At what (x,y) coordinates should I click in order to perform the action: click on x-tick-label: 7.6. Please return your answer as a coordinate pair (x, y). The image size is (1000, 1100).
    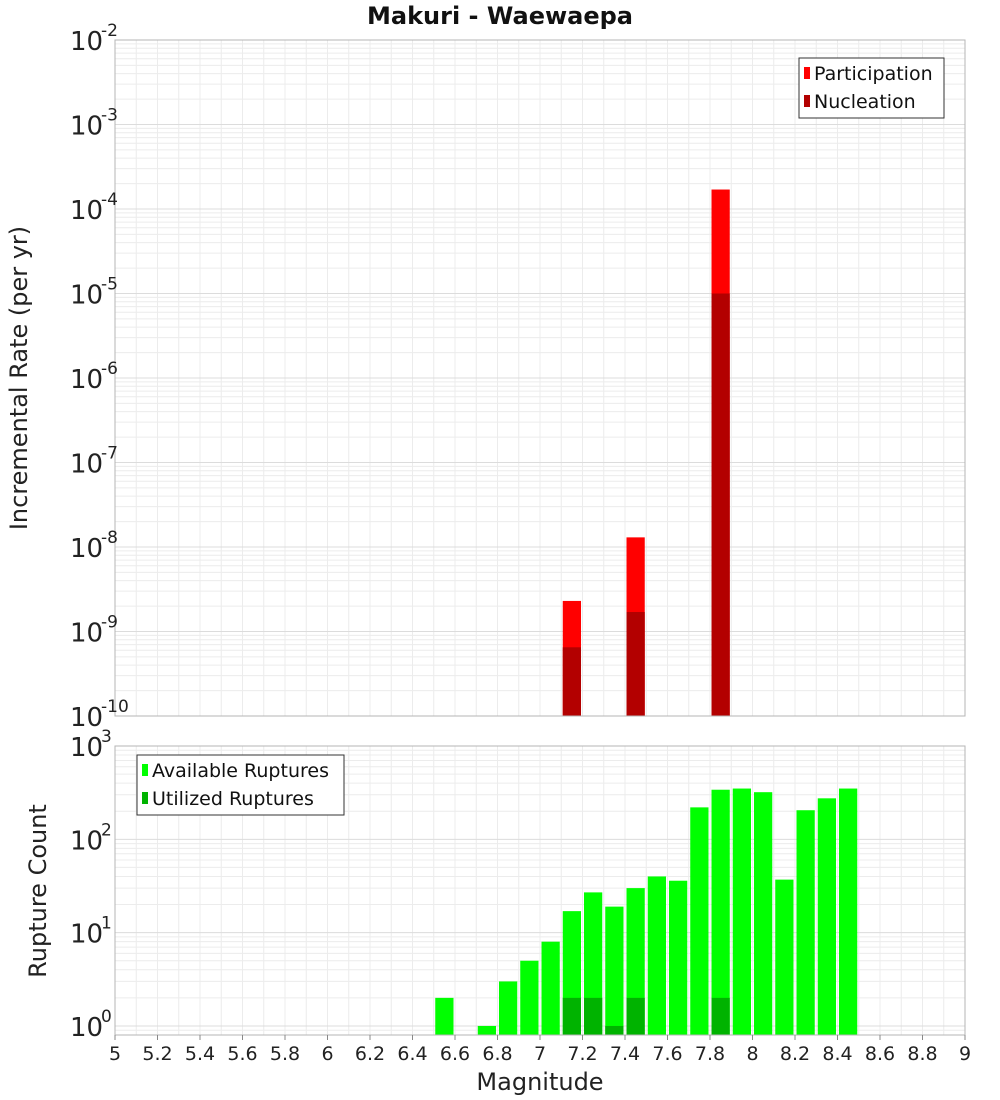
    Looking at the image, I should click on (667, 1054).